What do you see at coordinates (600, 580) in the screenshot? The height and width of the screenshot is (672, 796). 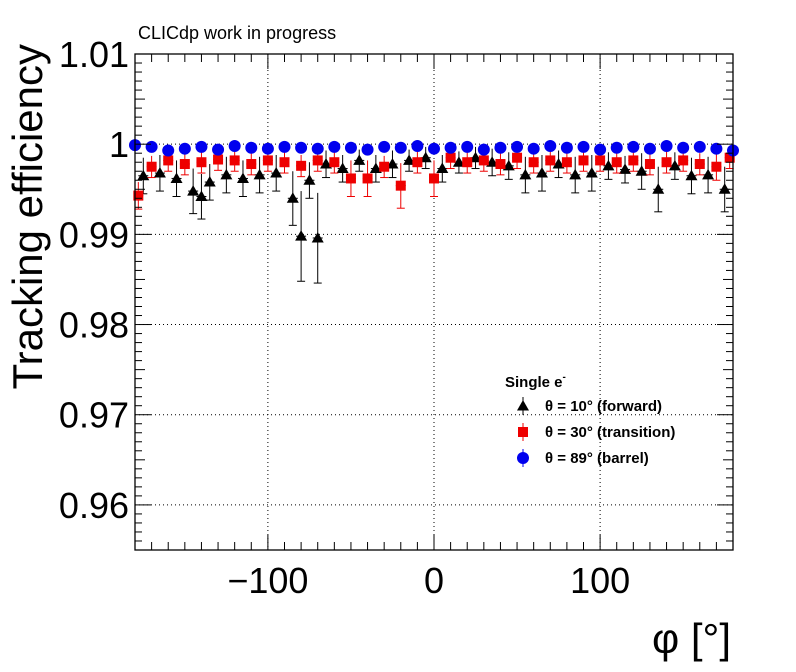 I see `x-tick-label: 100` at bounding box center [600, 580].